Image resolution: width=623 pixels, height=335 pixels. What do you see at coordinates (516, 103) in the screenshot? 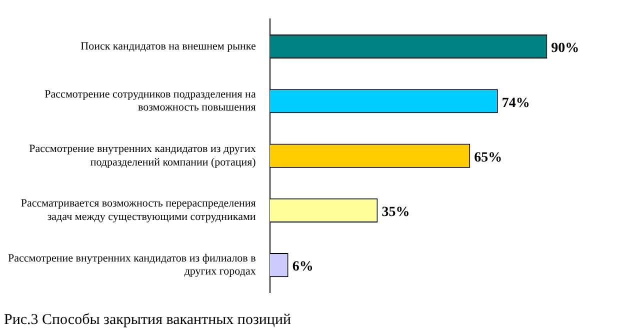
I see `data-label: 74%` at bounding box center [516, 103].